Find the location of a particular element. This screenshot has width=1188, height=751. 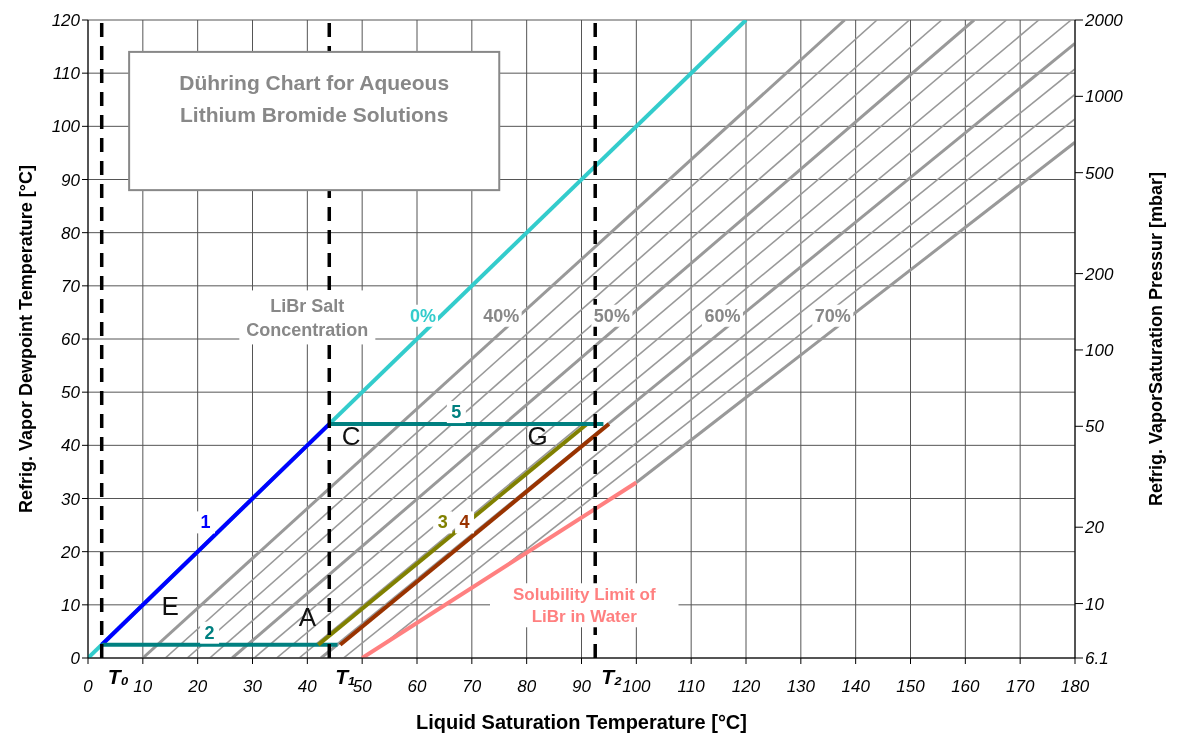

x-tick-label: 80 is located at coordinates (527, 687).